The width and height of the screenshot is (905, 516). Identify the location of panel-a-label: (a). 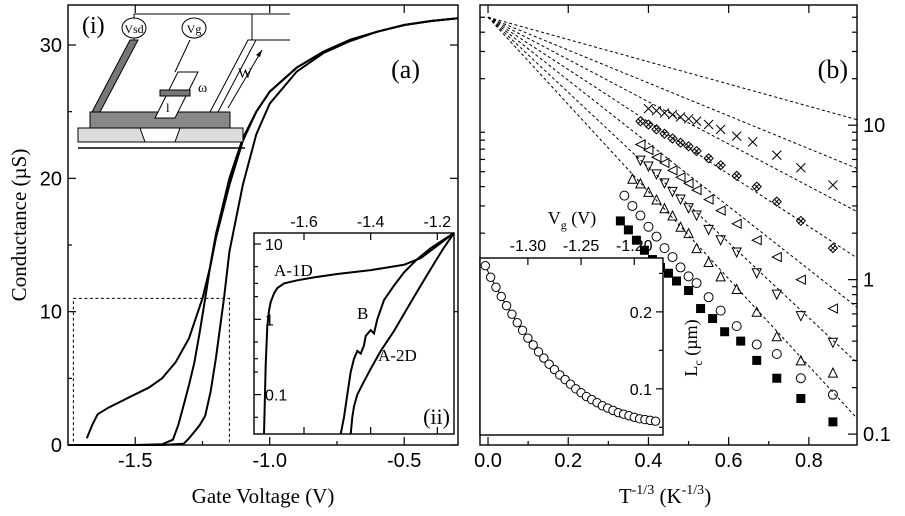
(405, 69).